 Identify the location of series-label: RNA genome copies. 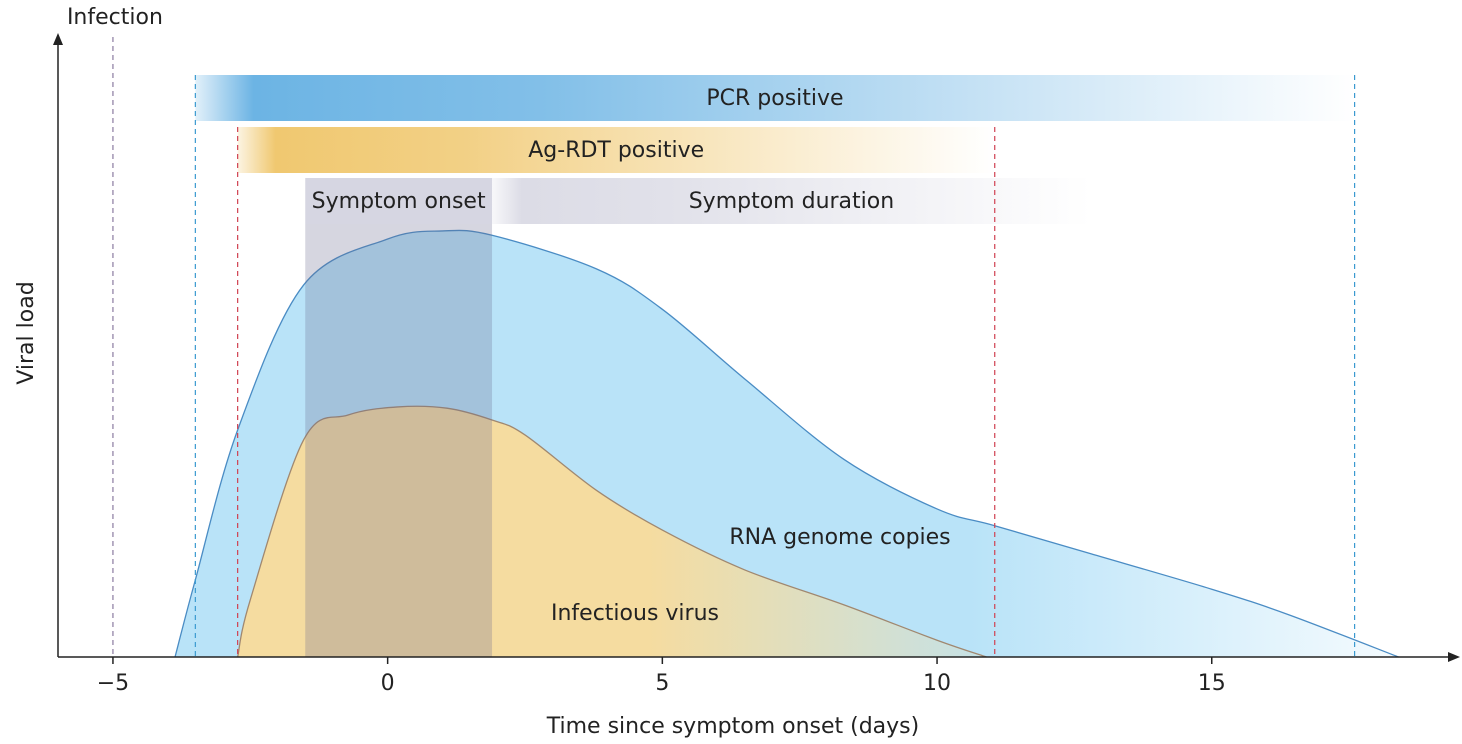
(839, 537).